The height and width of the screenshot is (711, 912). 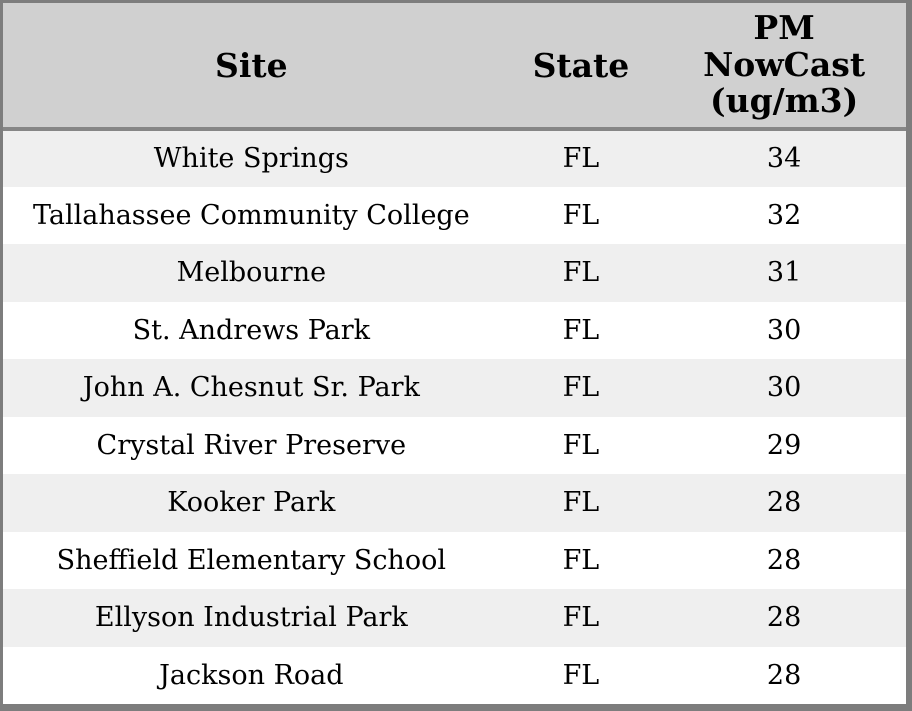 What do you see at coordinates (454, 445) in the screenshot?
I see `table-row: Crystal River Preserve FL 29` at bounding box center [454, 445].